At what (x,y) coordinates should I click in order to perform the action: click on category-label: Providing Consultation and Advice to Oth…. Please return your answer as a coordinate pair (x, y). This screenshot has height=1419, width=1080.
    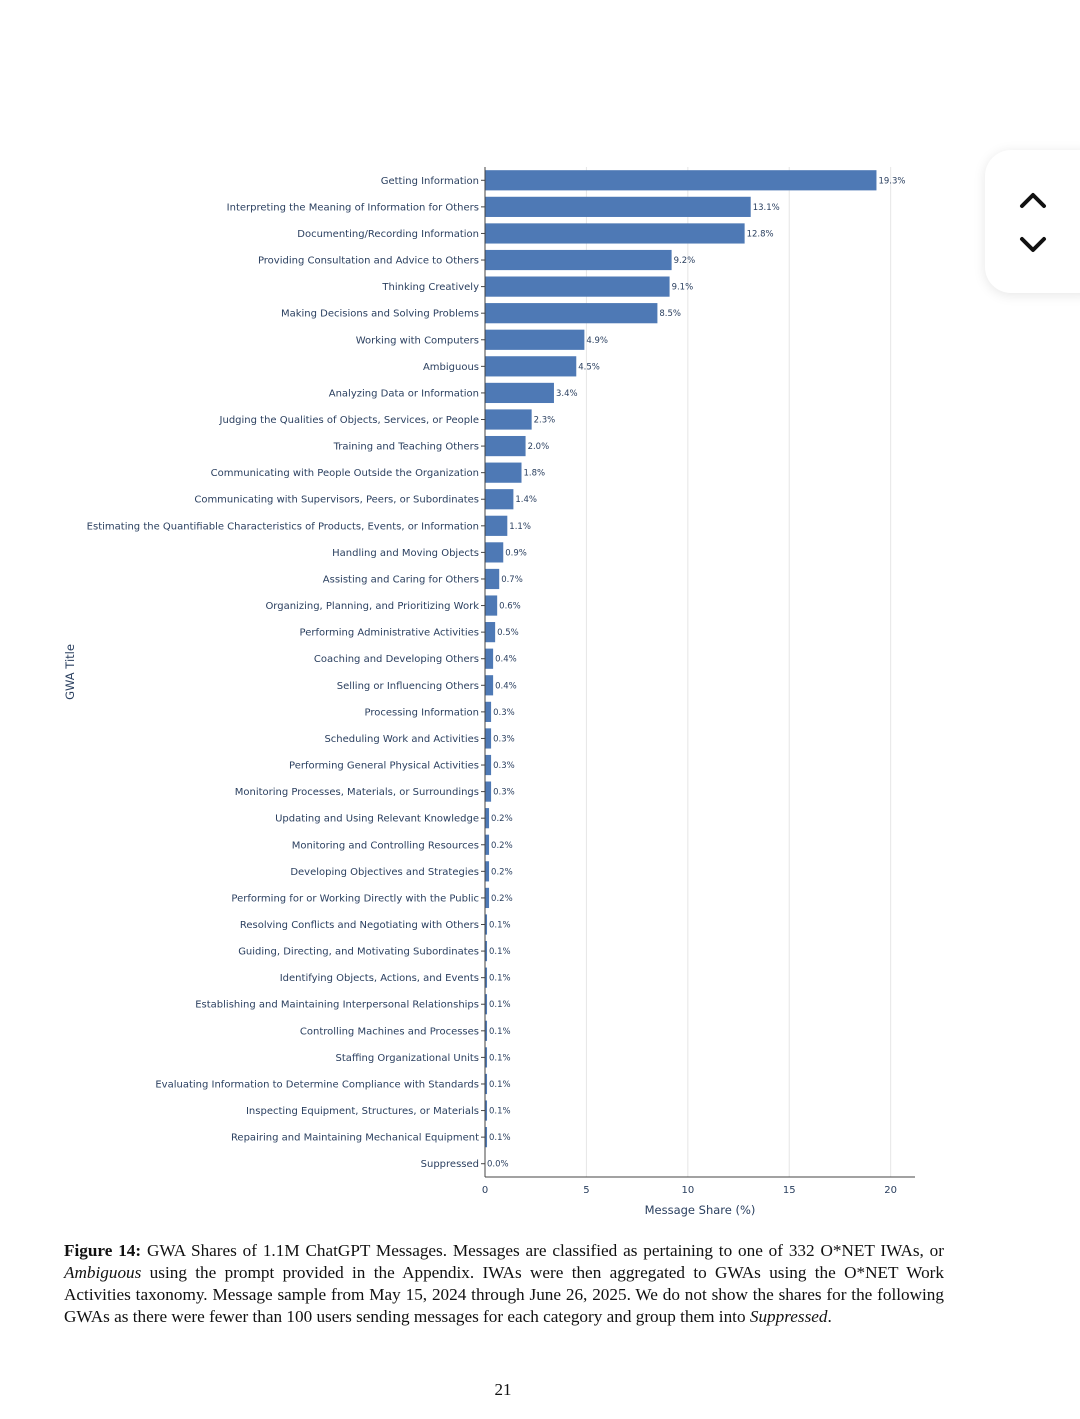
    Looking at the image, I should click on (368, 261).